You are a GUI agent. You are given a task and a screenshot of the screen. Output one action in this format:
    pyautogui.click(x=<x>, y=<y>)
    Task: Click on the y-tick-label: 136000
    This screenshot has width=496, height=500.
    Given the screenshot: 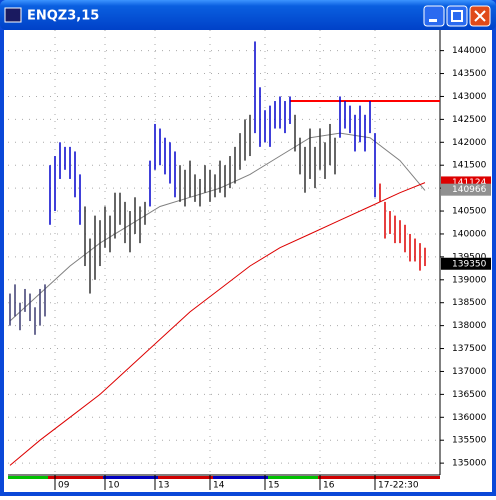 What is the action you would take?
    pyautogui.click(x=469, y=418)
    